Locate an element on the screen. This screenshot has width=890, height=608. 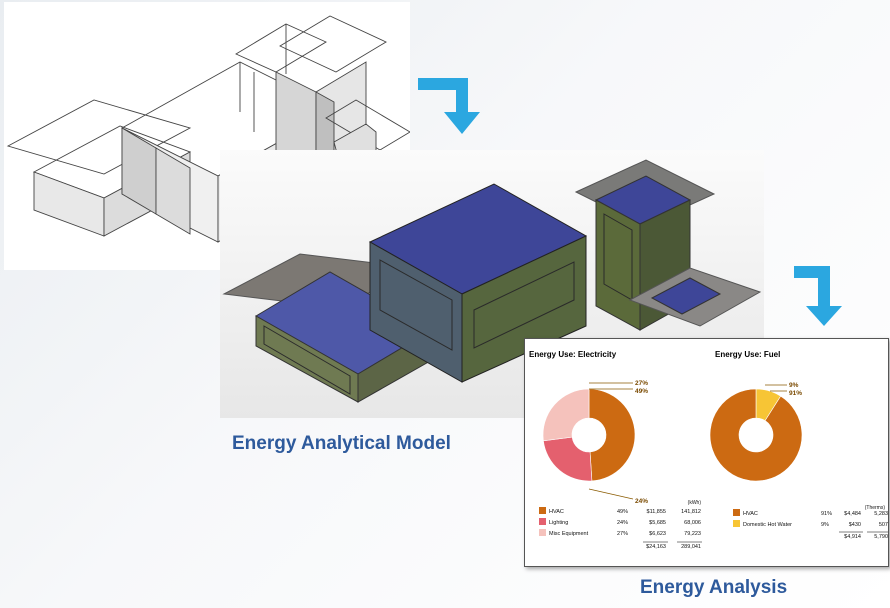
total-cost: $24,163 is located at coordinates (656, 547).